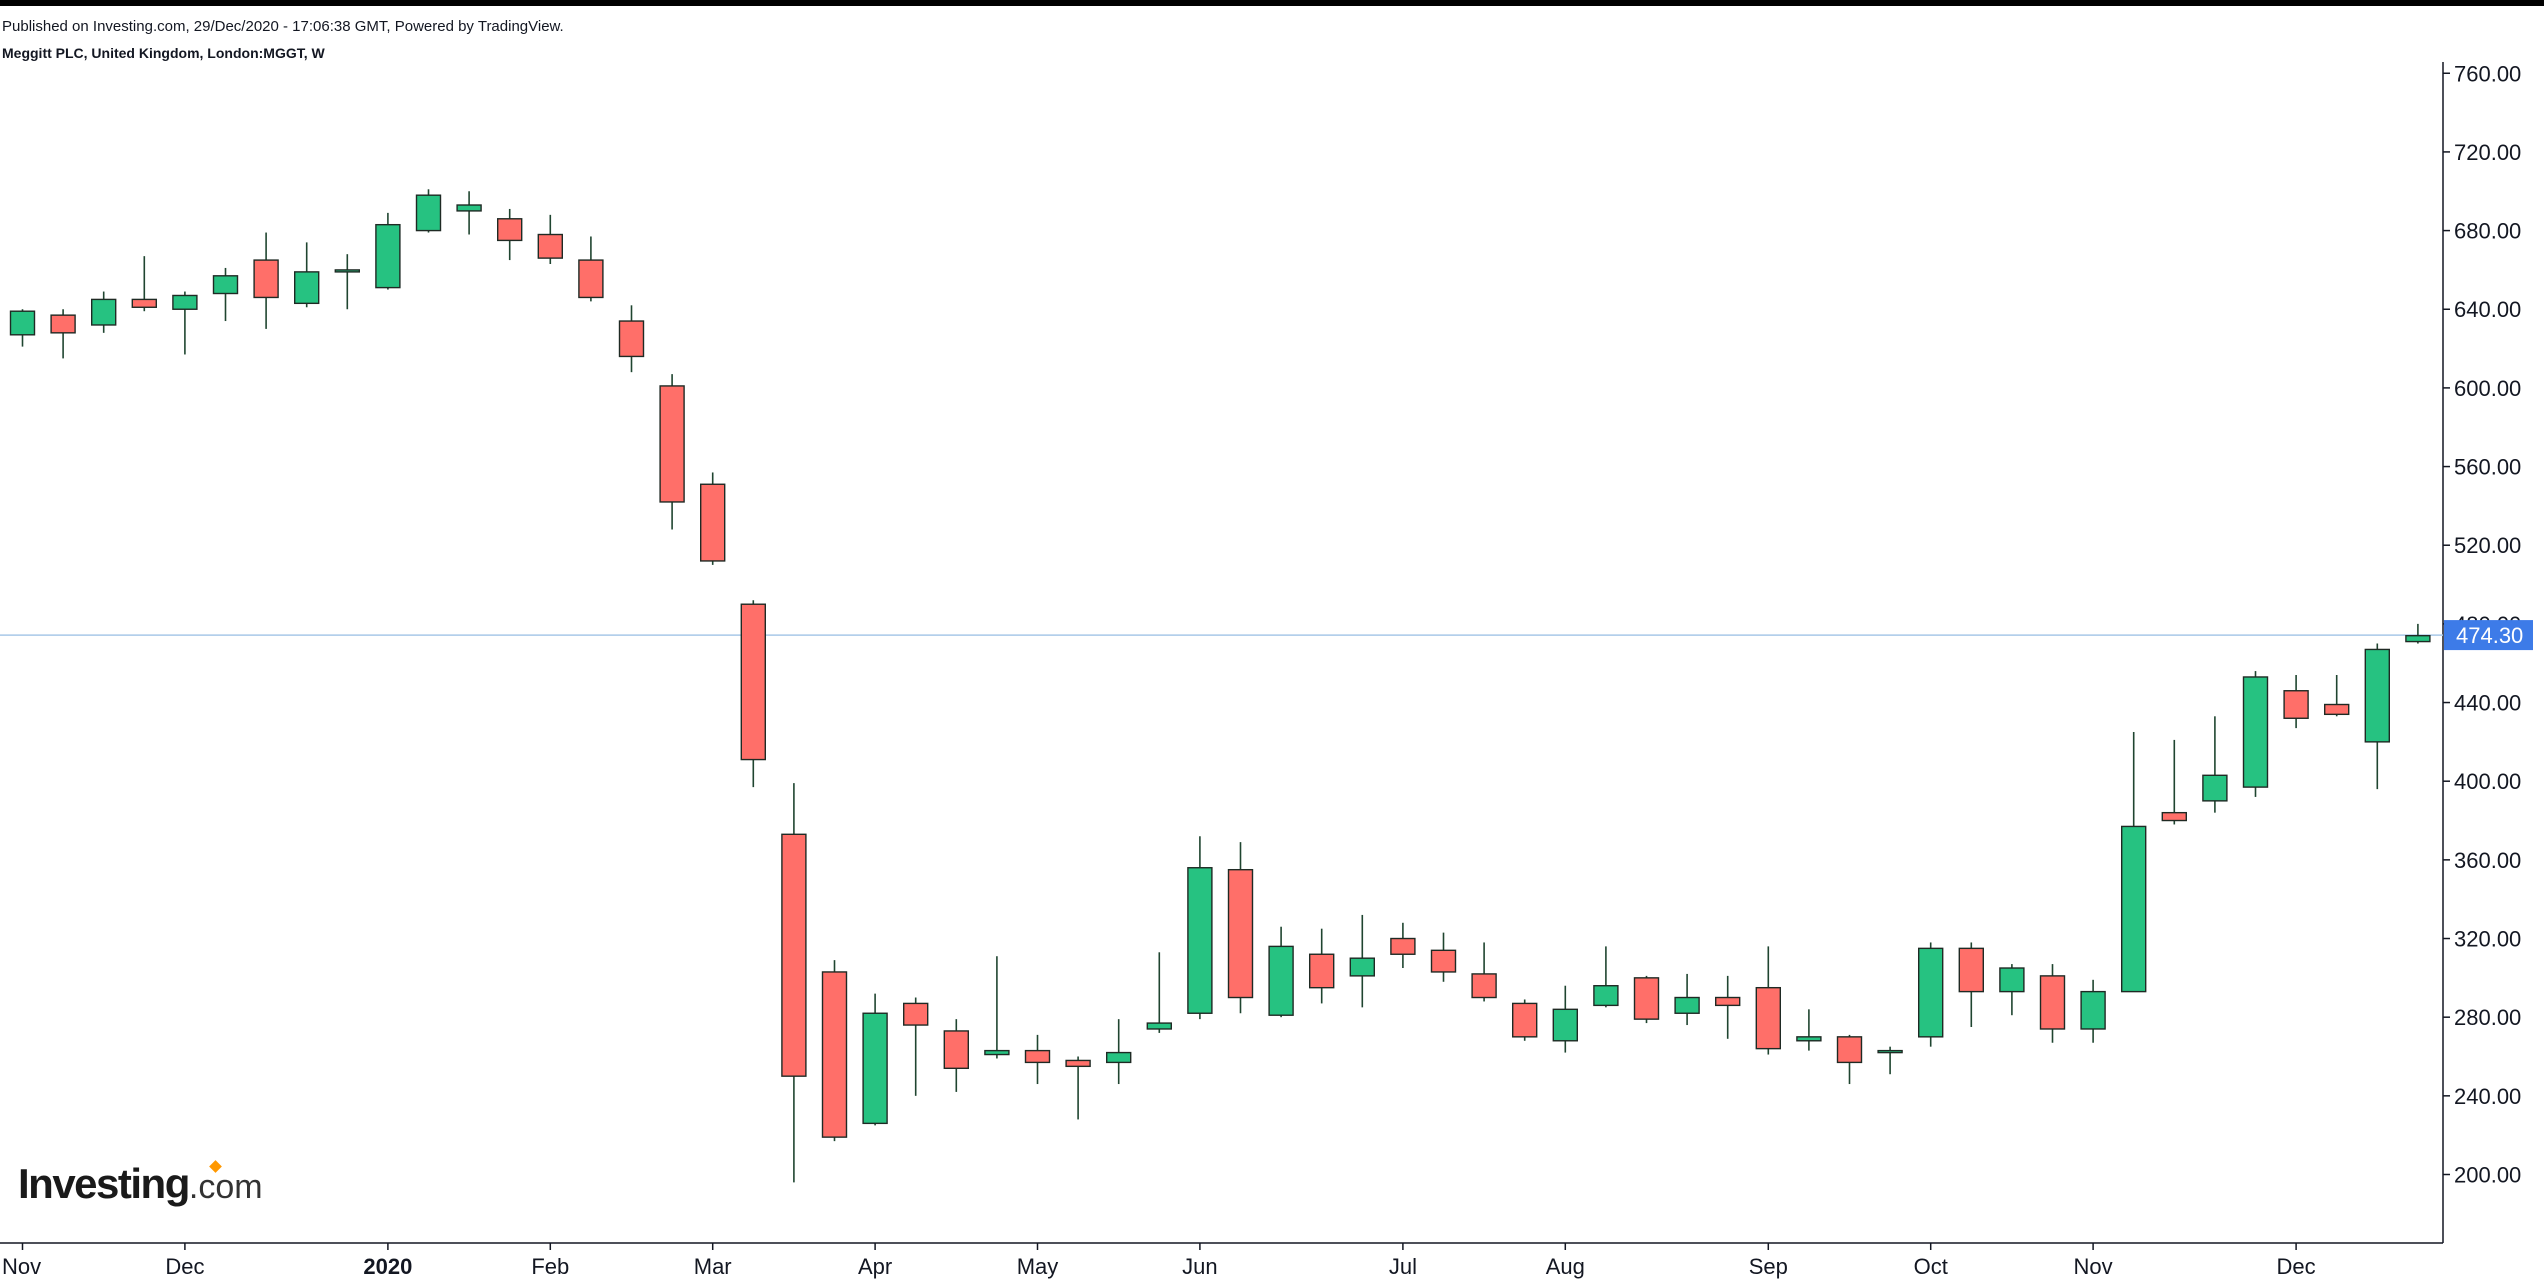 The width and height of the screenshot is (2544, 1282). I want to click on y-tick-label: 240.00, so click(2487, 1096).